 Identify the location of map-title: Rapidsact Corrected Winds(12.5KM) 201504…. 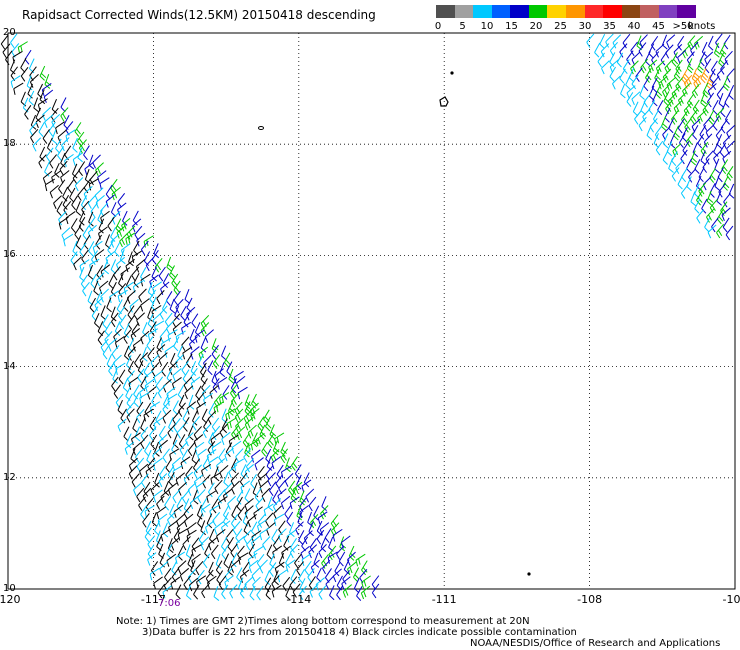
(199, 15).